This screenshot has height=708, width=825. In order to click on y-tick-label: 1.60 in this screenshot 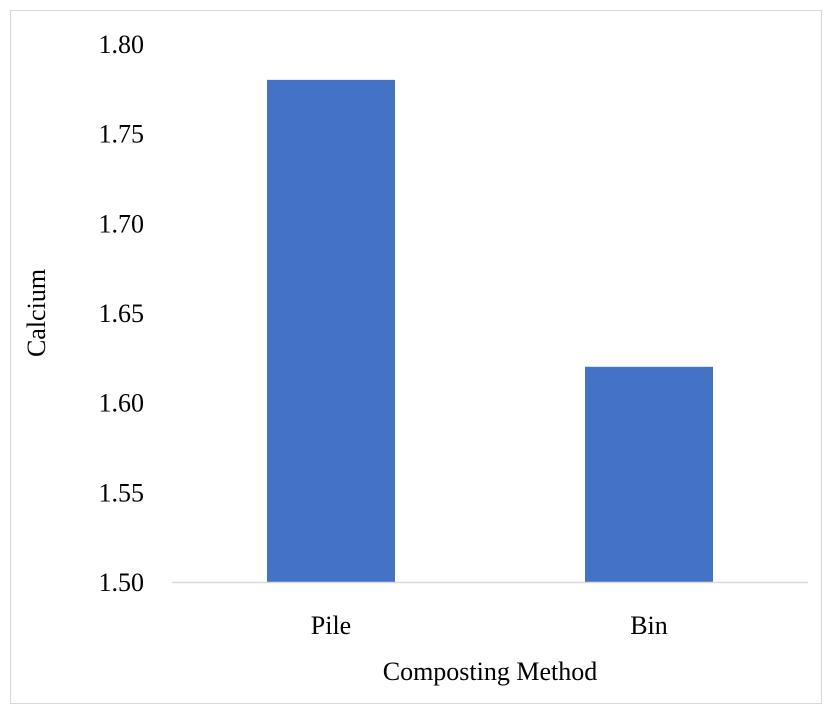, I will do `click(122, 403)`.